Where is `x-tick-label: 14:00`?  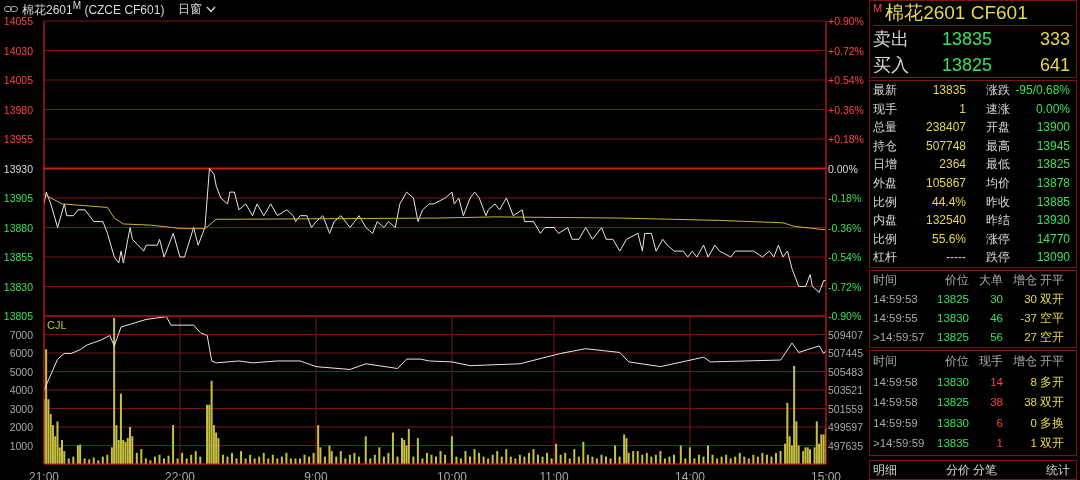
x-tick-label: 14:00 is located at coordinates (690, 474).